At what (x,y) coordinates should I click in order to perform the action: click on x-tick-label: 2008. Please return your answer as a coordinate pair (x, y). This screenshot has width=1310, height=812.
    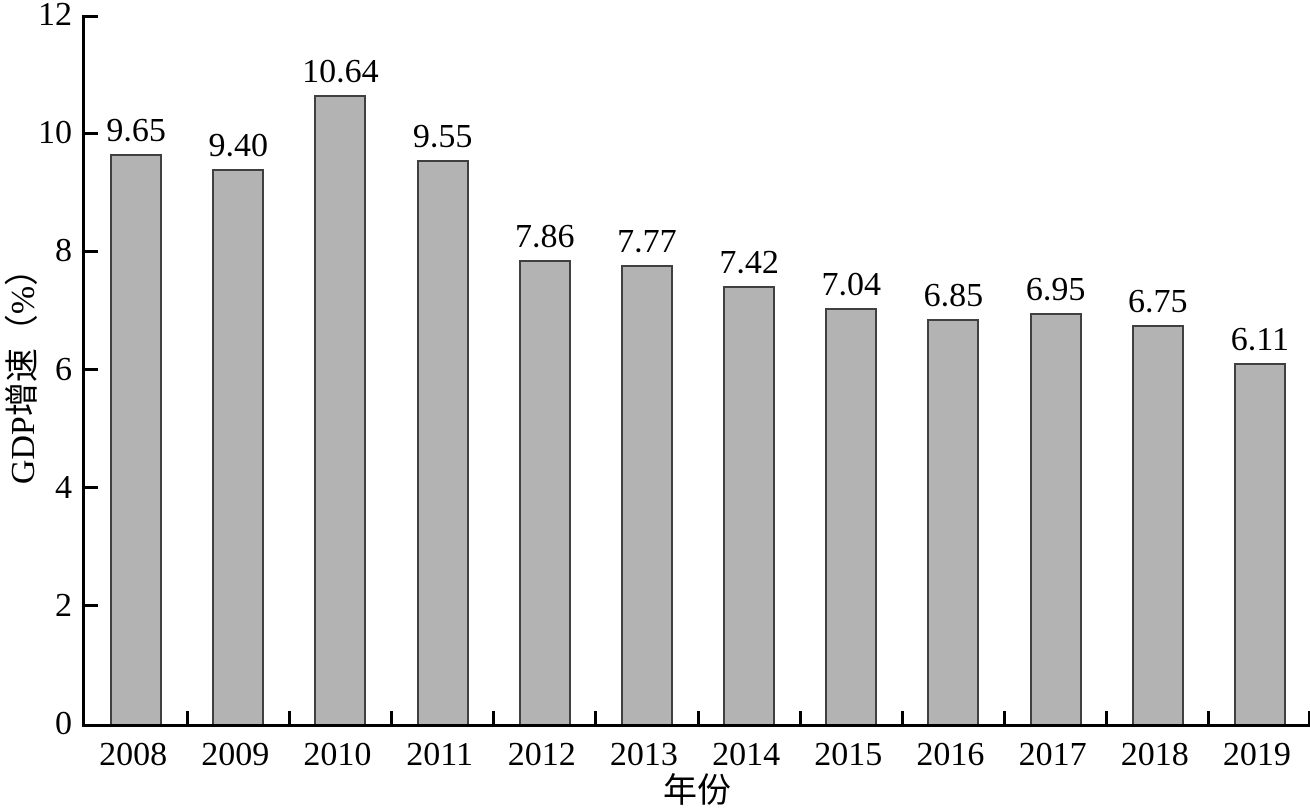
    Looking at the image, I should click on (133, 754).